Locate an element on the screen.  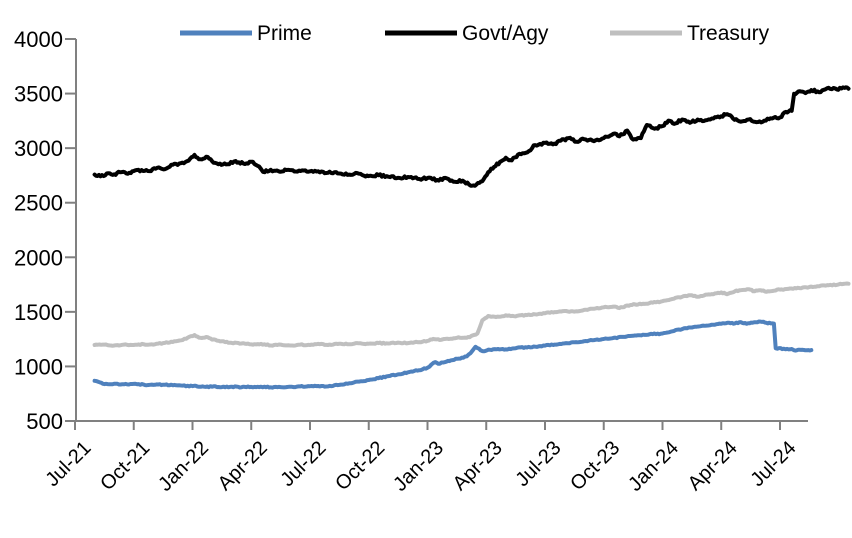
legend-item-govt-agy: Govt/Agy is located at coordinates (467, 33).